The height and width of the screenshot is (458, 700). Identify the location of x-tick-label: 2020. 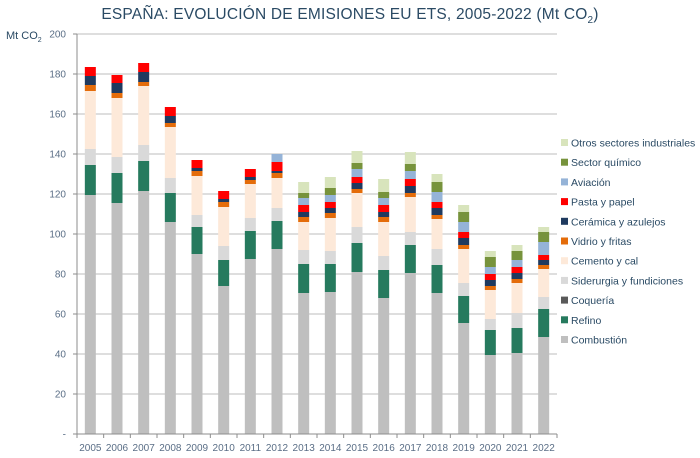
(490, 448).